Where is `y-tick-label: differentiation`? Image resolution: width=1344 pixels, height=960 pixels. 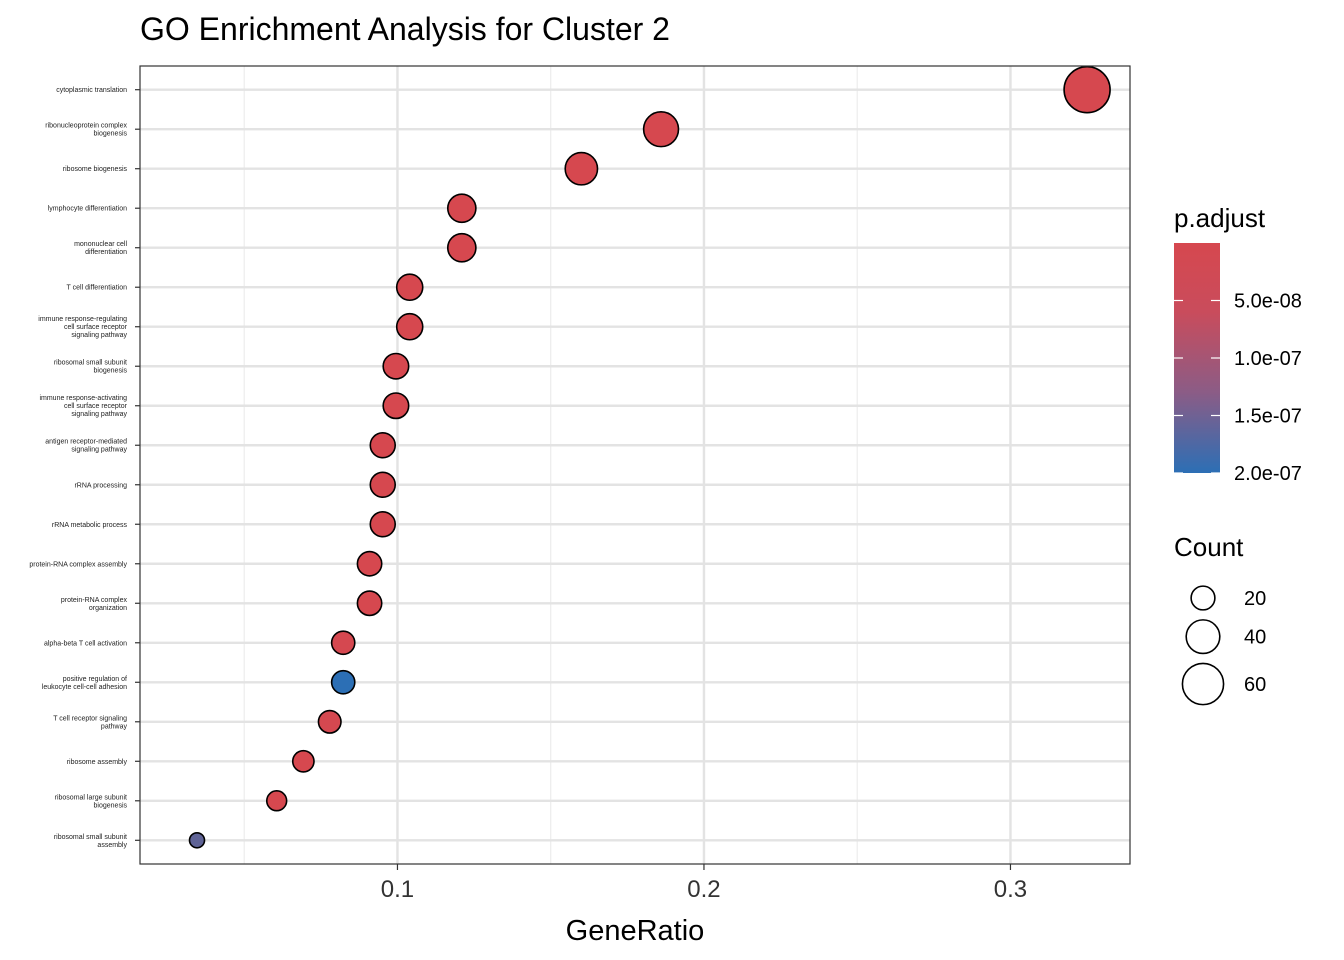 y-tick-label: differentiation is located at coordinates (106, 252).